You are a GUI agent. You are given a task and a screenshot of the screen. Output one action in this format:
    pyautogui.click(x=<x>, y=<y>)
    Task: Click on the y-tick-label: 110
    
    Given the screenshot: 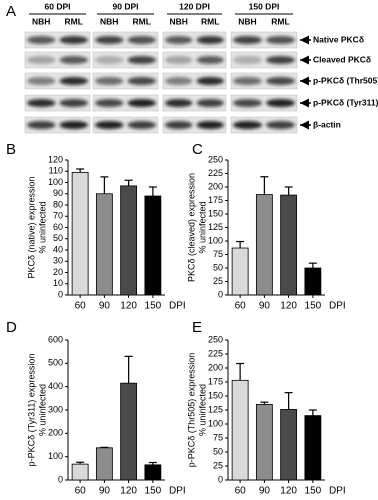 What is the action you would take?
    pyautogui.click(x=56, y=171)
    